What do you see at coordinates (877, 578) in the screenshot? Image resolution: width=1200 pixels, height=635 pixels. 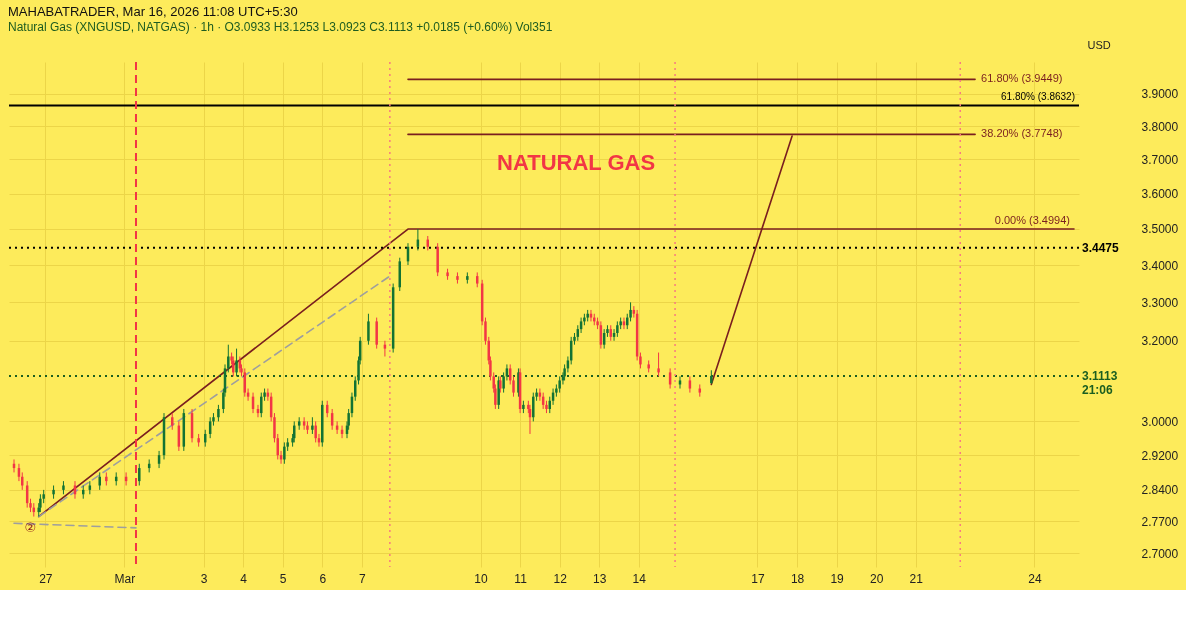 I see `x-tick-label: 20` at bounding box center [877, 578].